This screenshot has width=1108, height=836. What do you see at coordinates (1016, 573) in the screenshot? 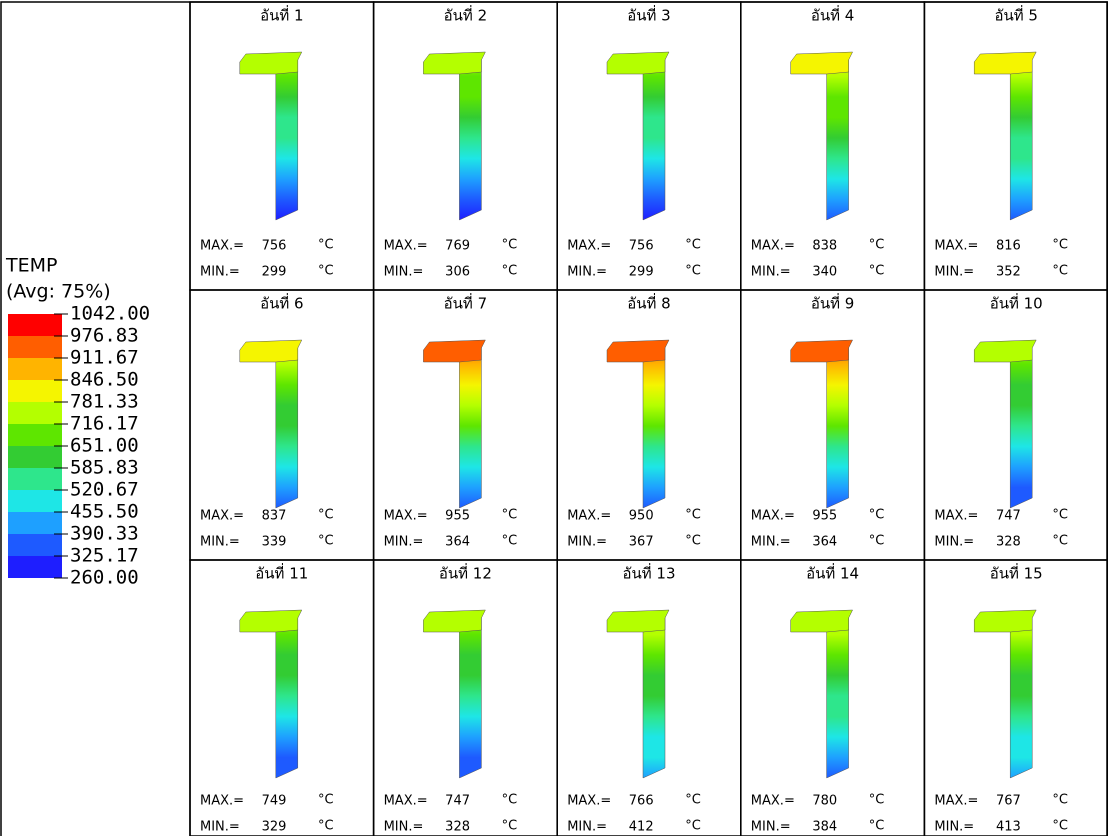
I see `cell-title: อันที่ 15` at bounding box center [1016, 573].